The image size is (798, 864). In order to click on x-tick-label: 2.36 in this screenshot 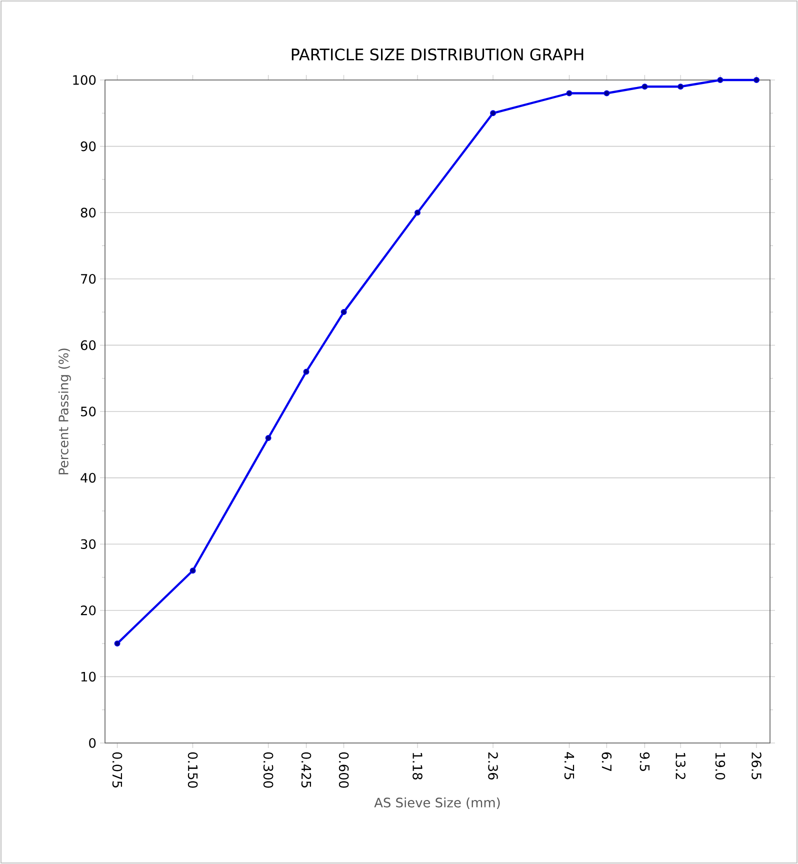, I will do `click(493, 766)`.